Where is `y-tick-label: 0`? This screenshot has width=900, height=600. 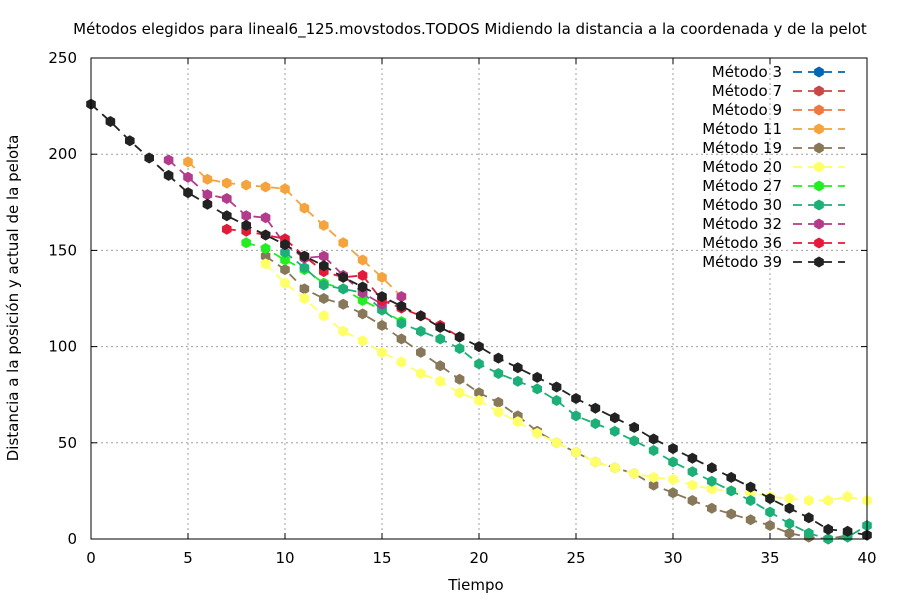 y-tick-label: 0 is located at coordinates (72, 539).